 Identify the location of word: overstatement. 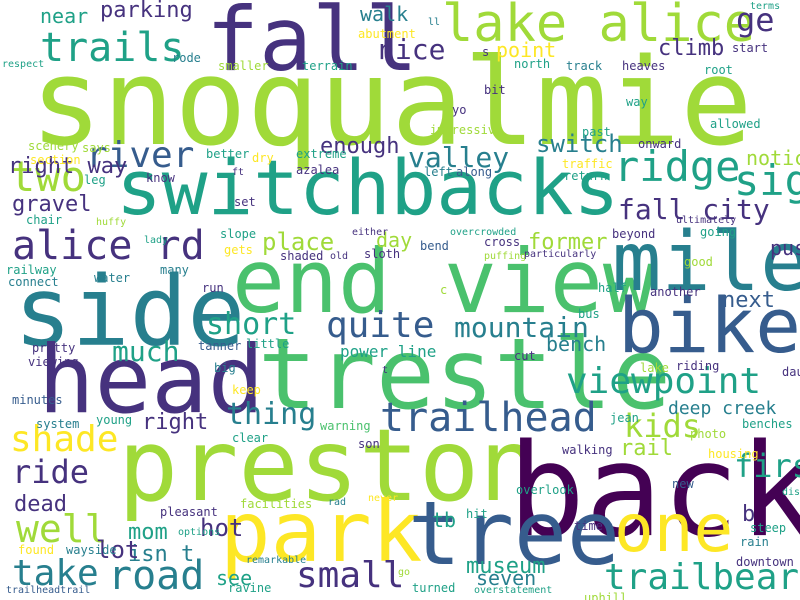
(513, 590).